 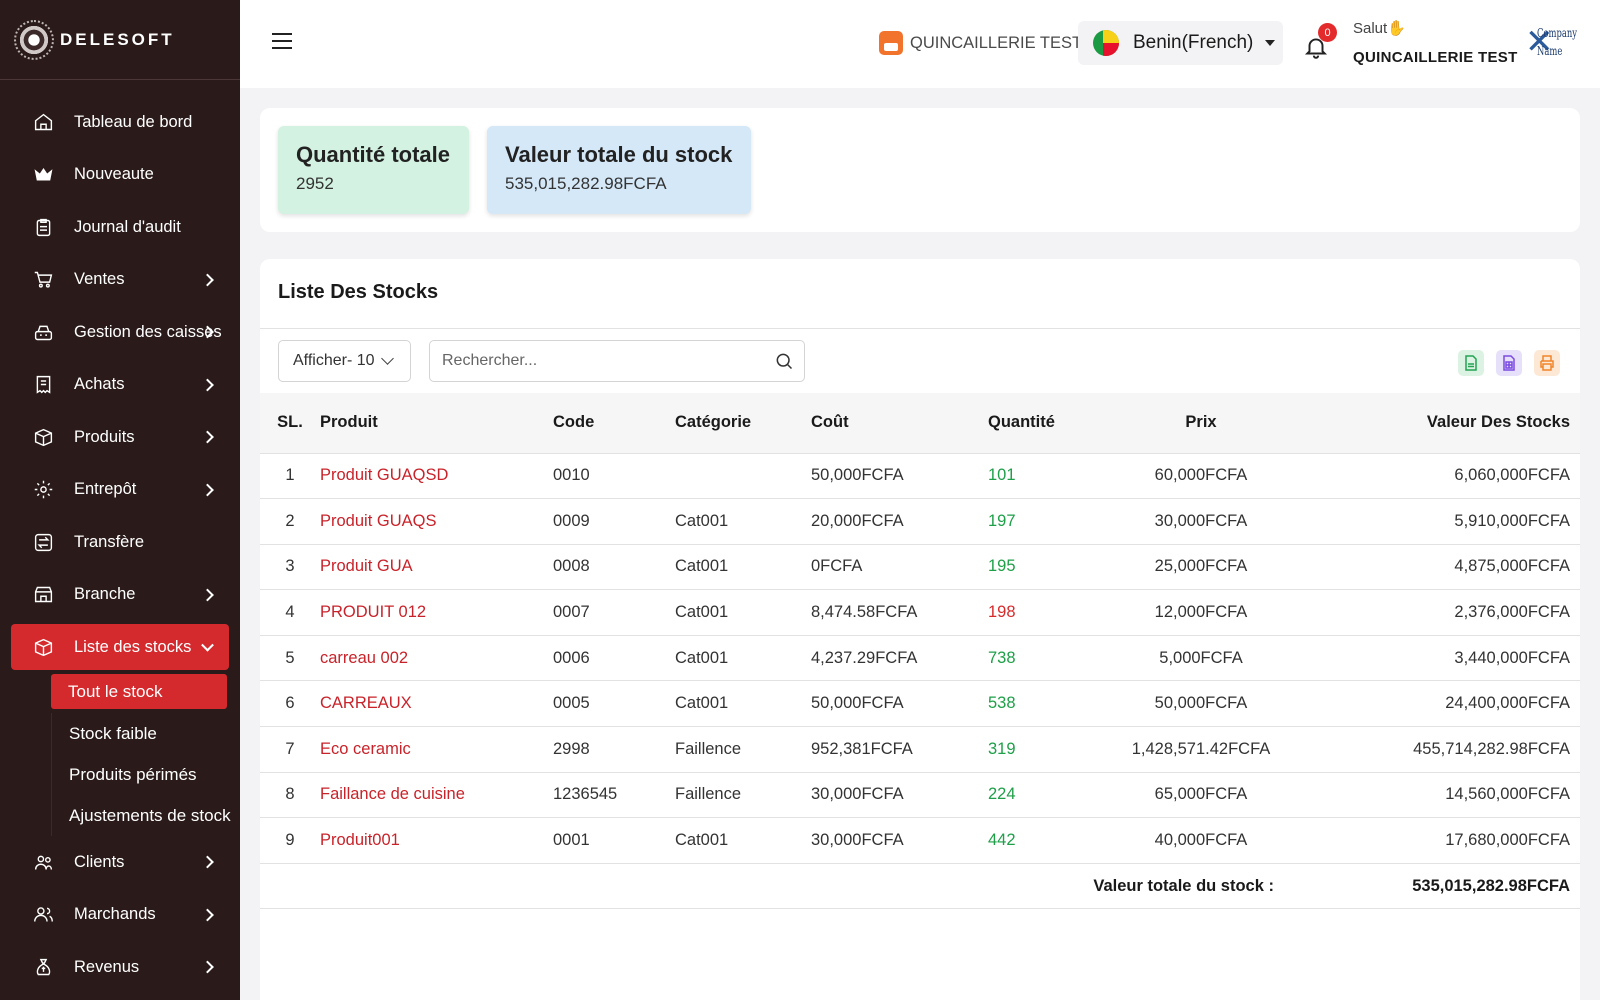 I want to click on sidebar-item-label: Clients, so click(x=99, y=861).